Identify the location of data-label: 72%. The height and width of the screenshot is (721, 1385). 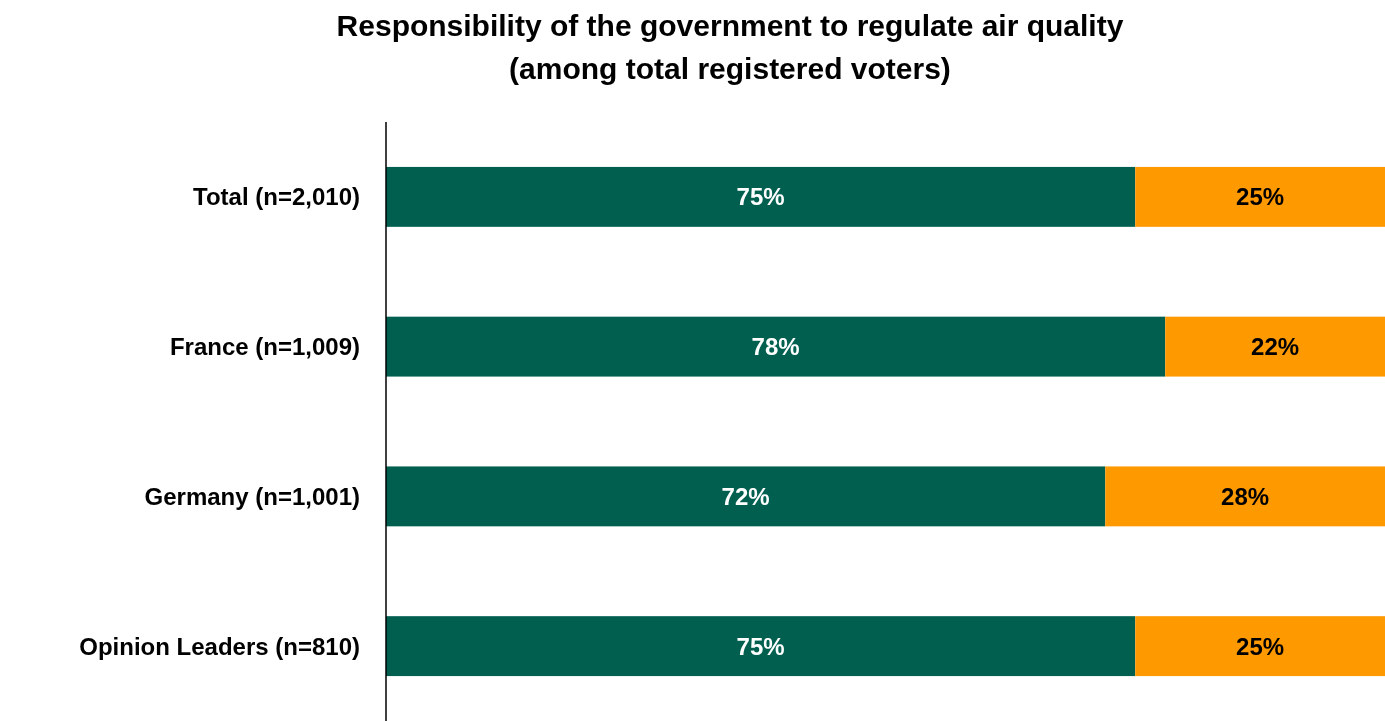
(745, 496).